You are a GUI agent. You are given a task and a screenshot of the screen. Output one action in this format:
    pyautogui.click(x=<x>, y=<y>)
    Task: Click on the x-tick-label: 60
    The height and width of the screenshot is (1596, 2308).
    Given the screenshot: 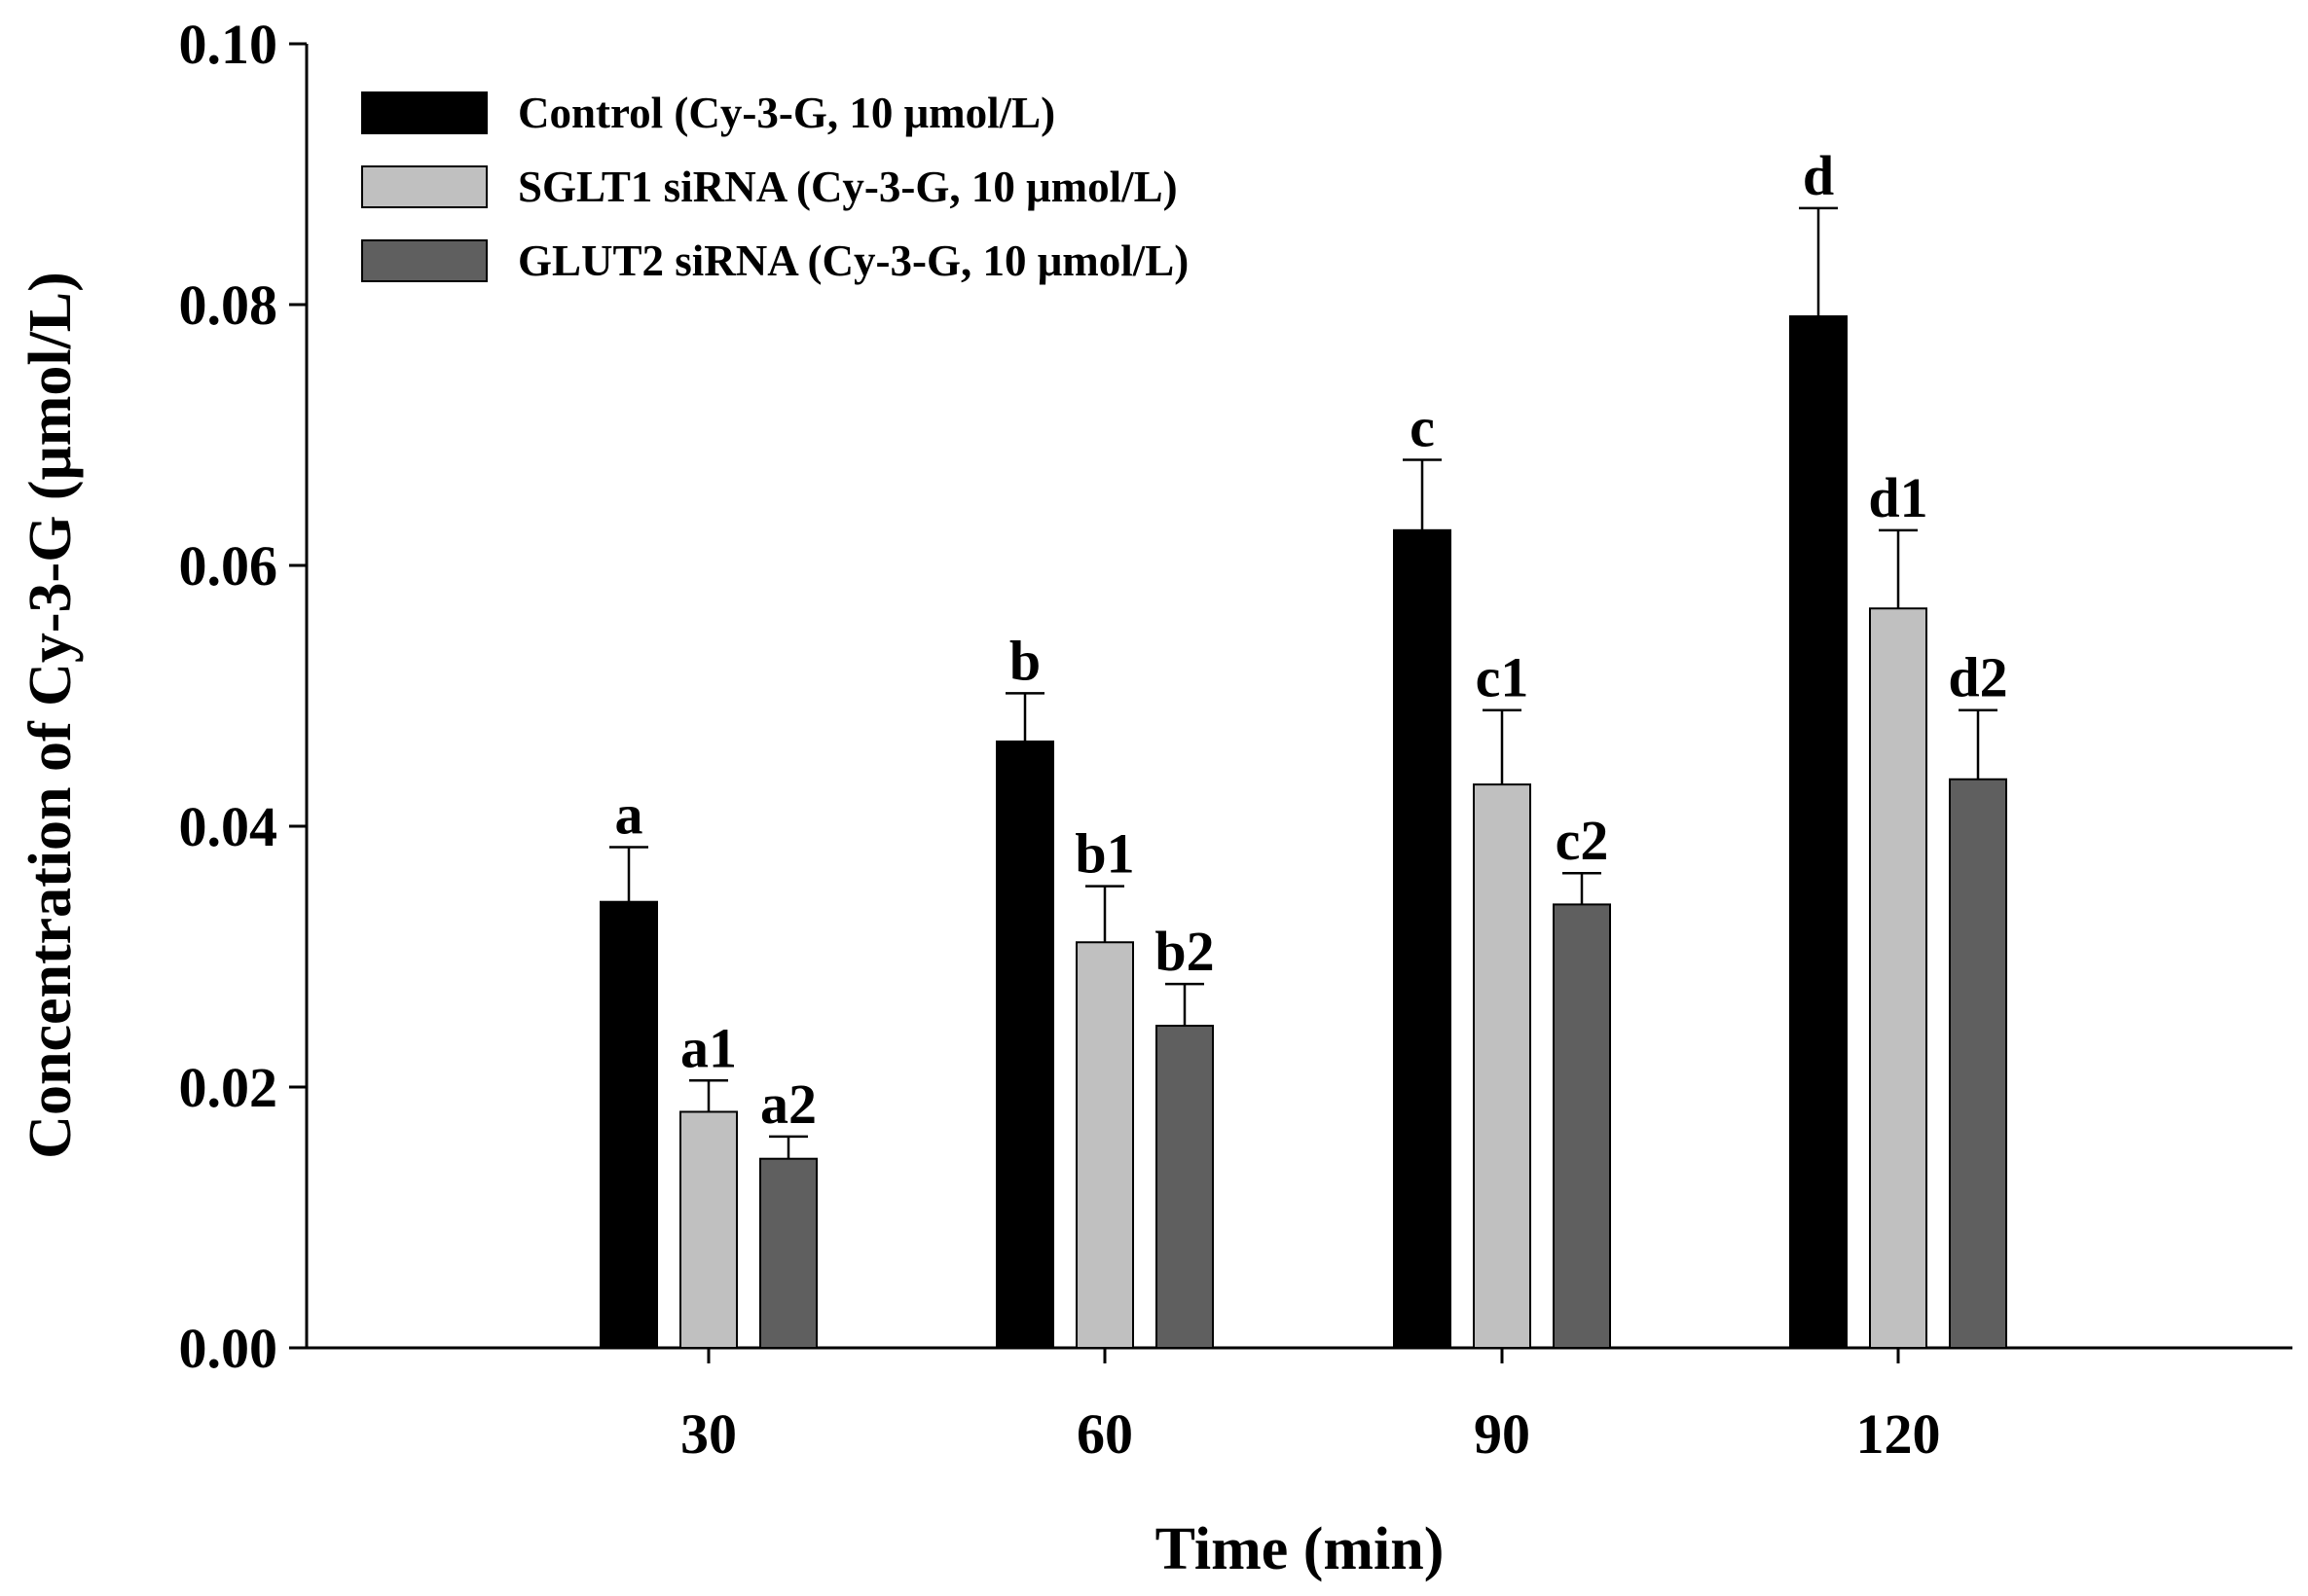 What is the action you would take?
    pyautogui.click(x=1105, y=1434)
    